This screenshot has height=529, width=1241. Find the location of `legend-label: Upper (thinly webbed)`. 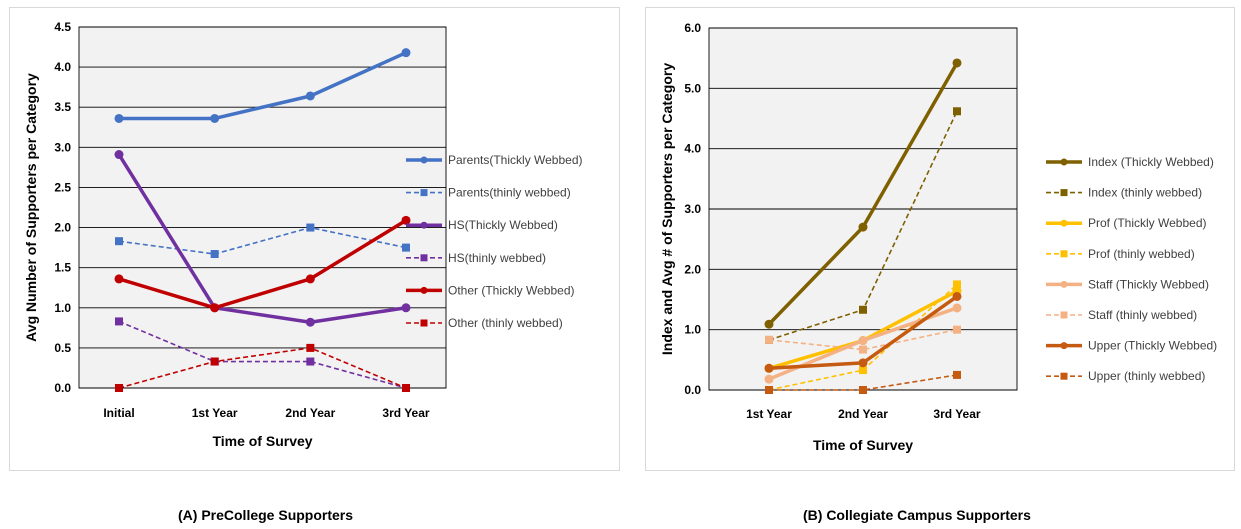

legend-label: Upper (thinly webbed) is located at coordinates (1146, 376).